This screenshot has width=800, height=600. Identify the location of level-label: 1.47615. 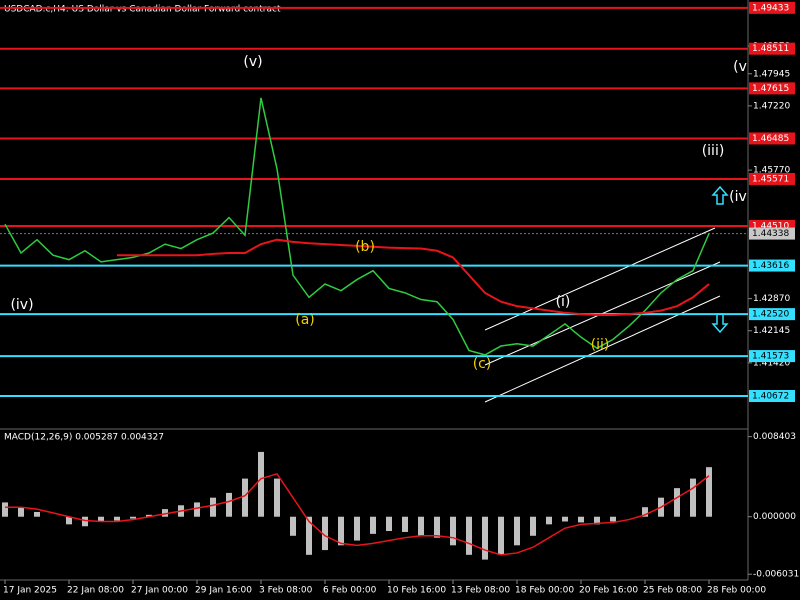
(770, 89).